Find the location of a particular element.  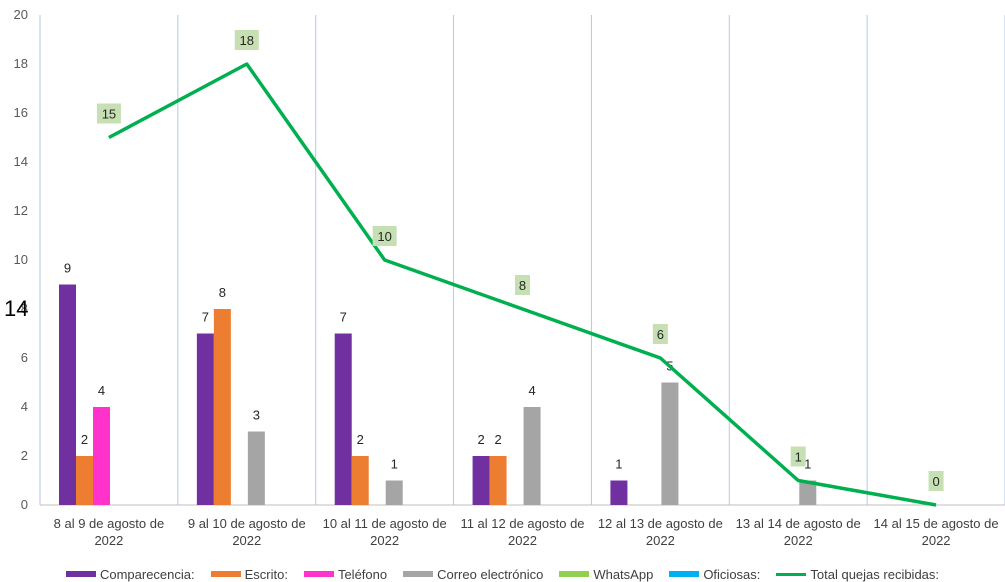

y-tick-label: 14 is located at coordinates (21, 161).